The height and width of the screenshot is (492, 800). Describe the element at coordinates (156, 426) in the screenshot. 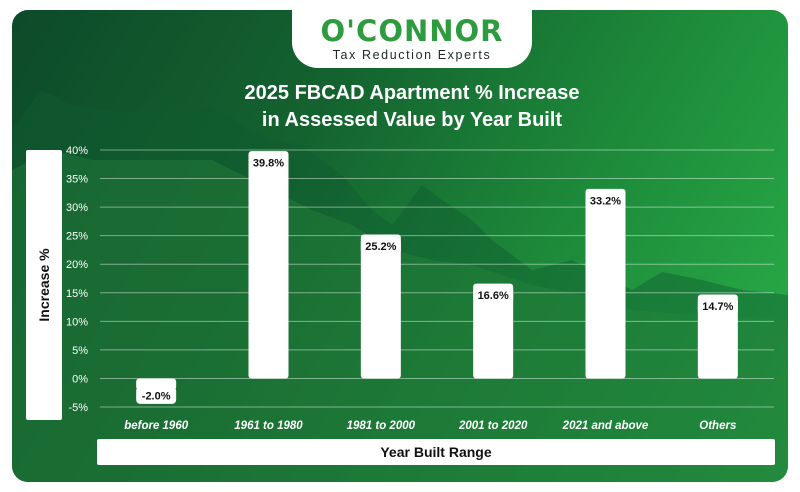

I see `x-category-label: before 1960` at that location.